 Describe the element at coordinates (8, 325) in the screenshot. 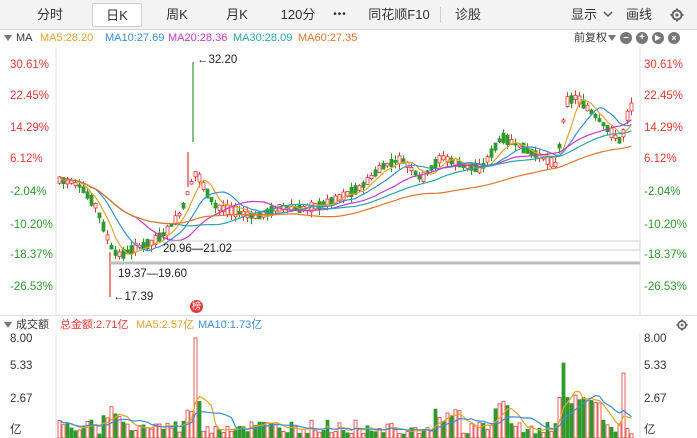

I see `volume-collapse-icon` at that location.